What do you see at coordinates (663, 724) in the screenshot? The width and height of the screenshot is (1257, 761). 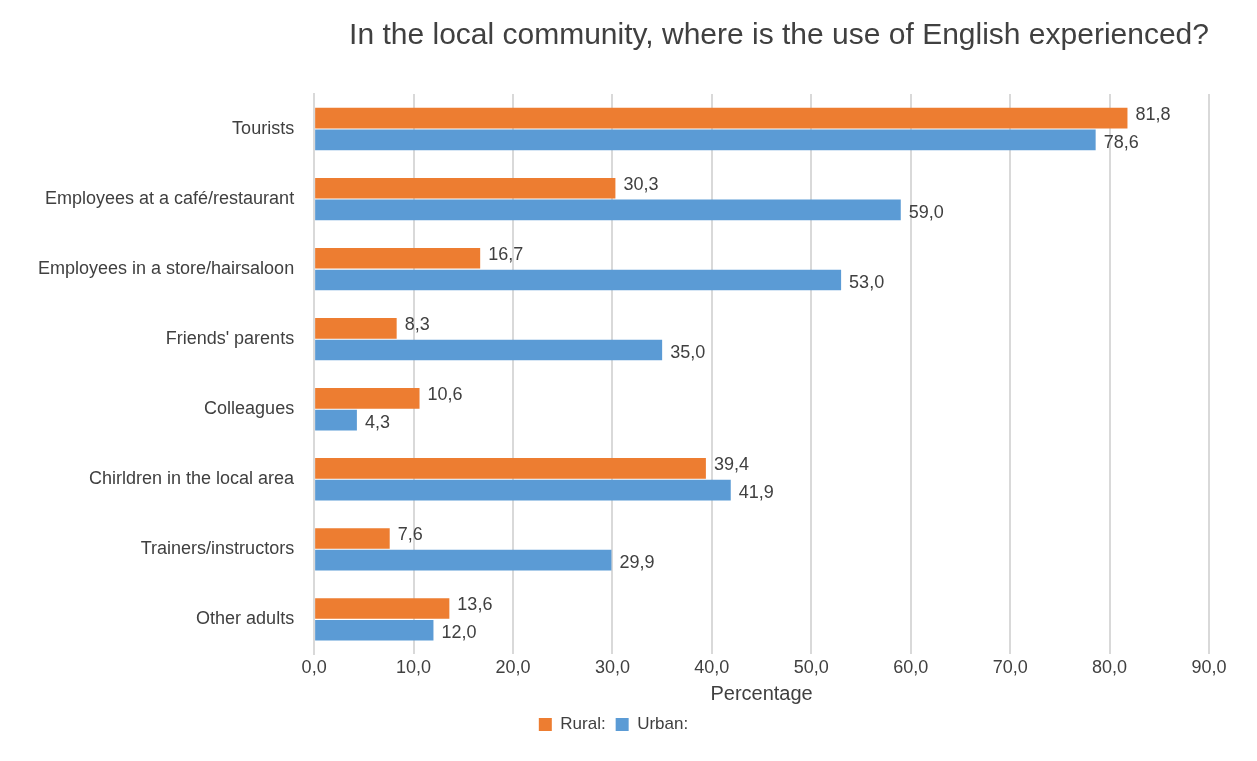 I see `legend-label: Urban:` at bounding box center [663, 724].